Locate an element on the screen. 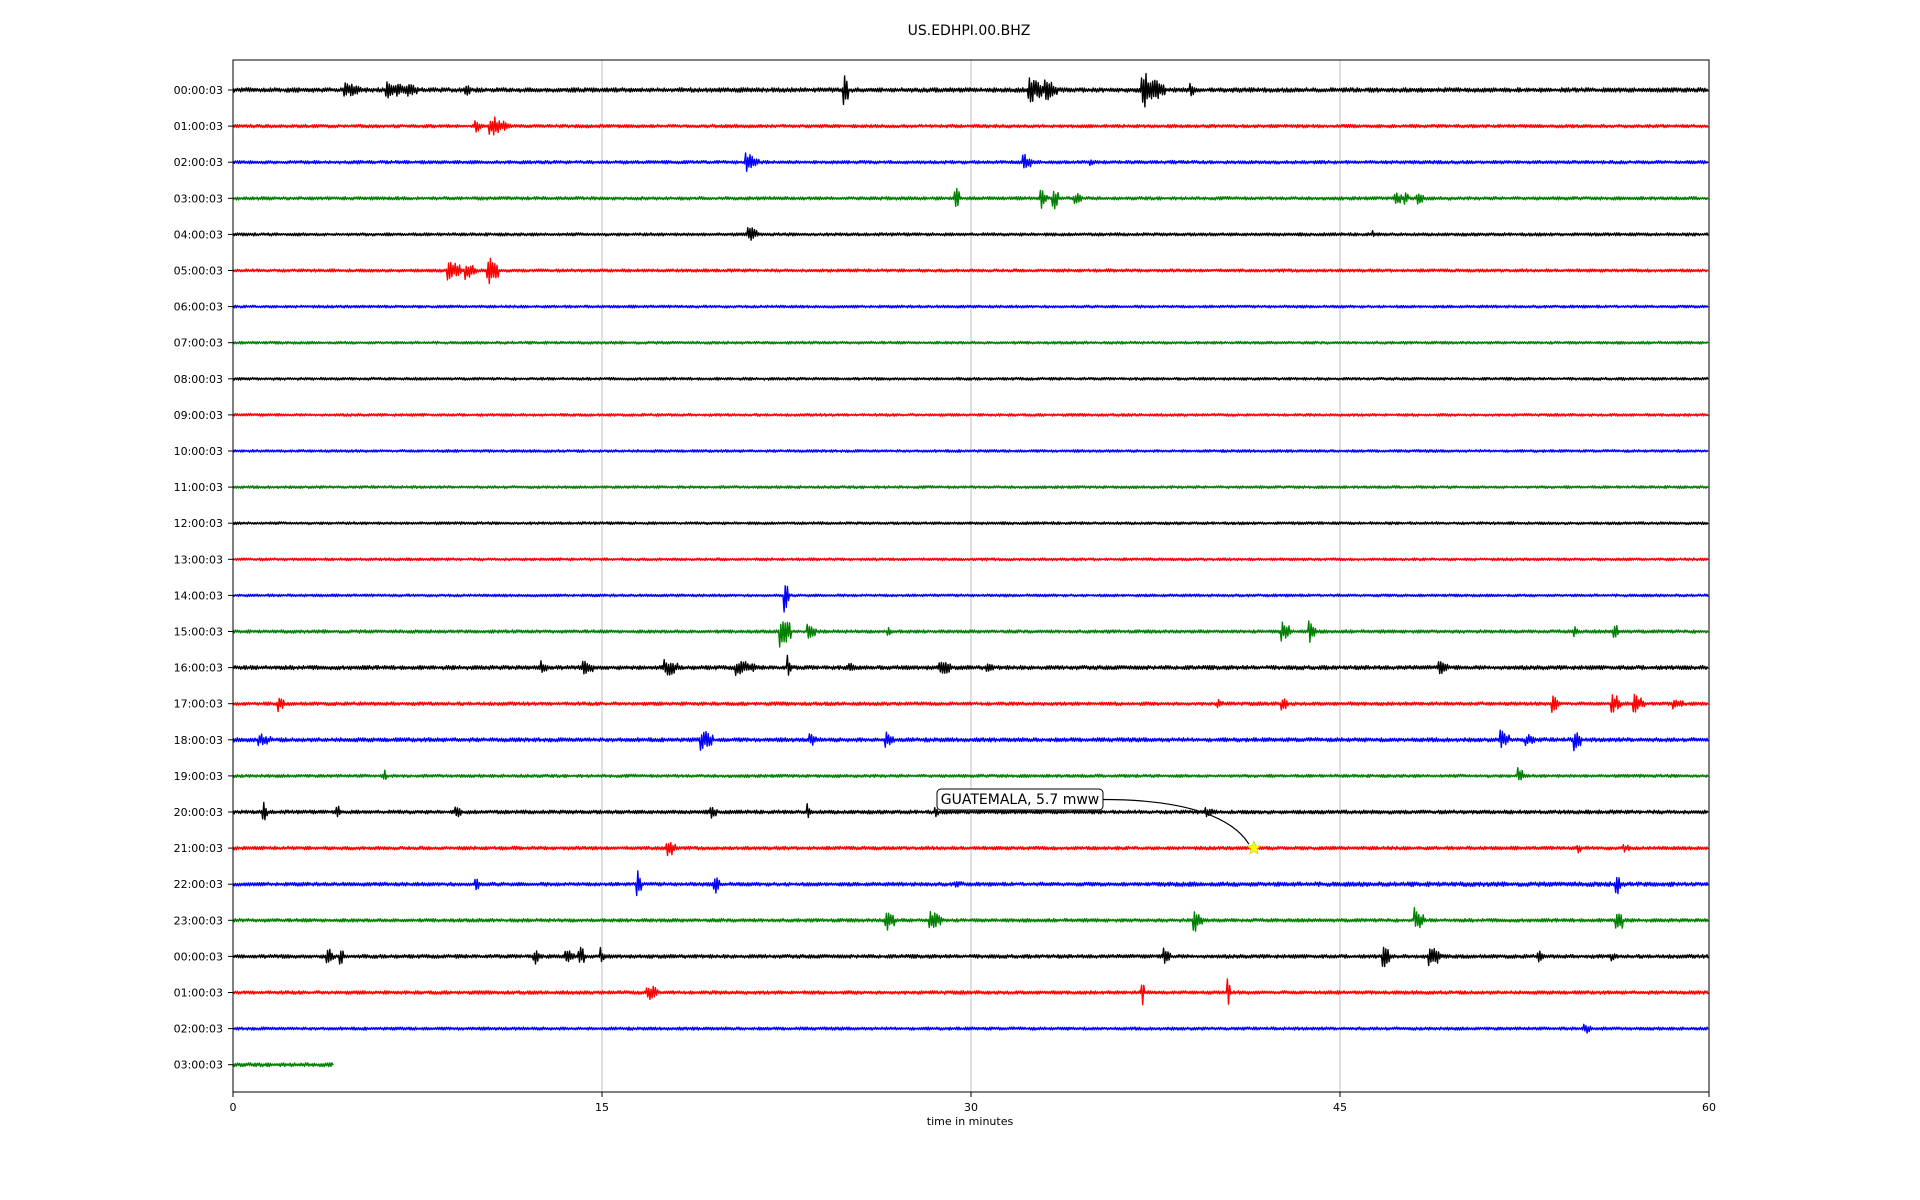  trace-time-label: 09:00:03 is located at coordinates (198, 415).